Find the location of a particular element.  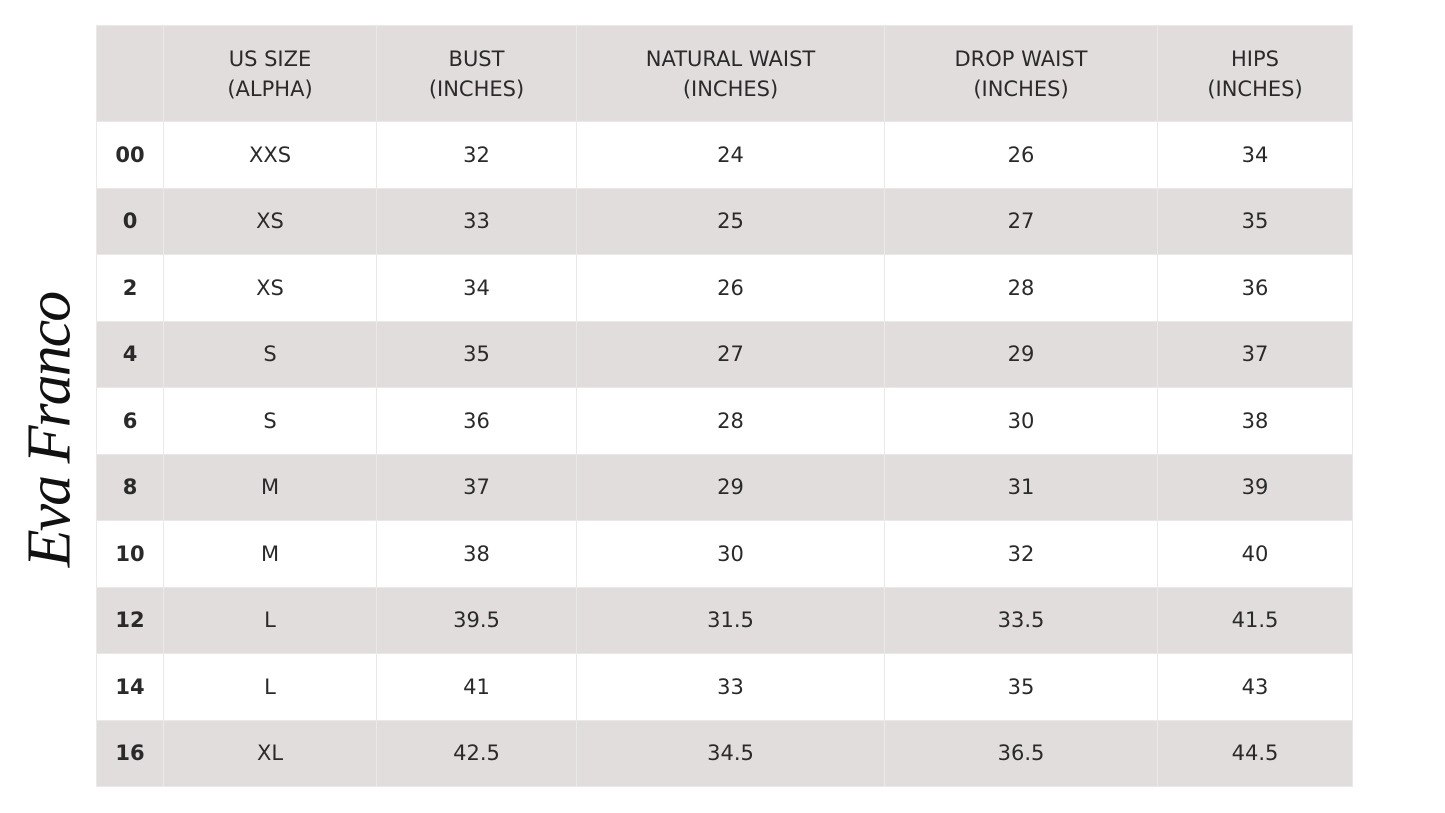

header-line: US SIZE is located at coordinates (270, 58).